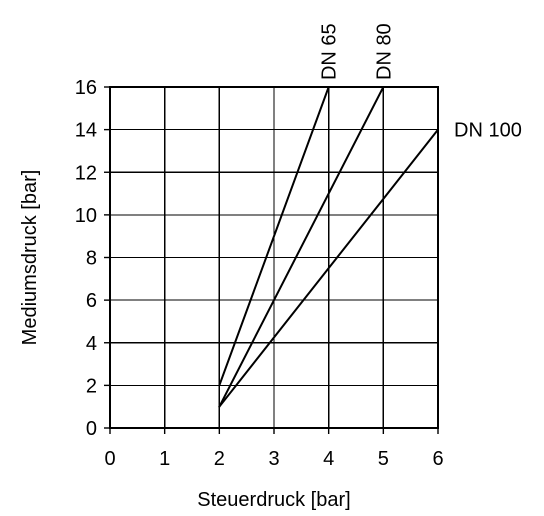 This screenshot has height=516, width=544. Describe the element at coordinates (86, 216) in the screenshot. I see `y-tick-label: 10` at that location.